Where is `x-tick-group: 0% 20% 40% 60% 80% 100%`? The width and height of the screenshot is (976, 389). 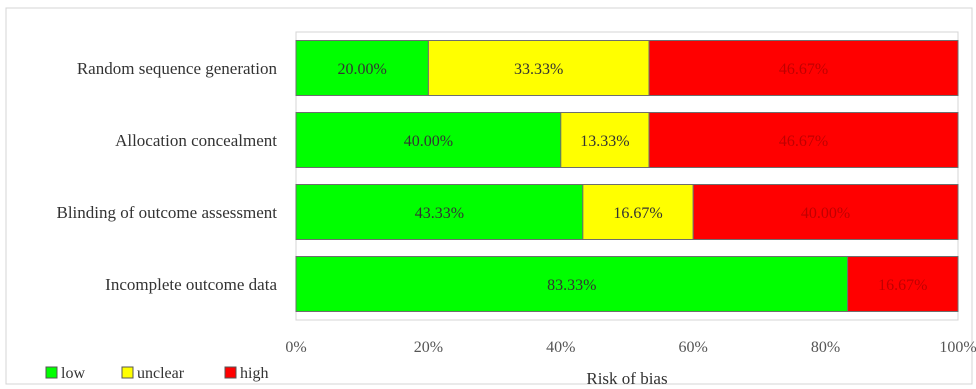 x-tick-group: 0% 20% 40% 60% 80% 100% is located at coordinates (630, 347).